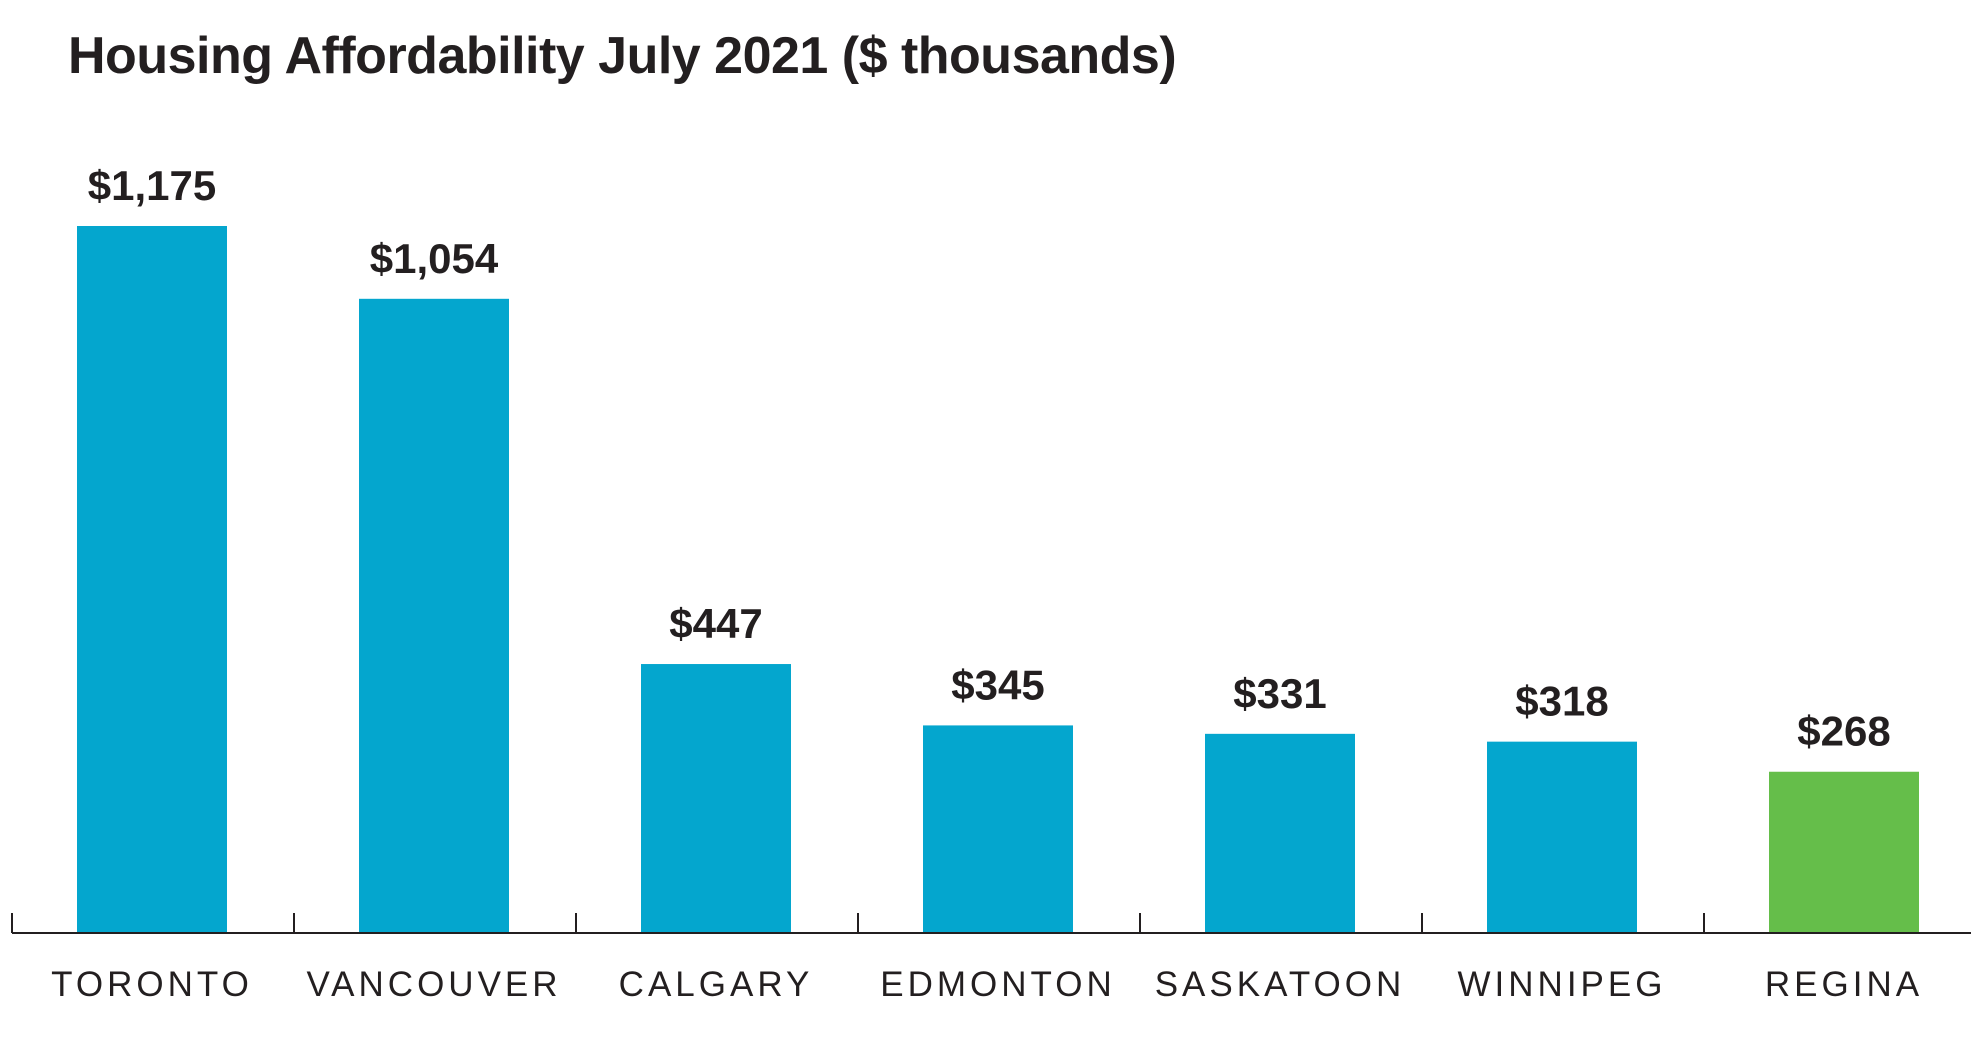 Image resolution: width=1971 pixels, height=1043 pixels. I want to click on category-label-regina: REGINA, so click(1844, 984).